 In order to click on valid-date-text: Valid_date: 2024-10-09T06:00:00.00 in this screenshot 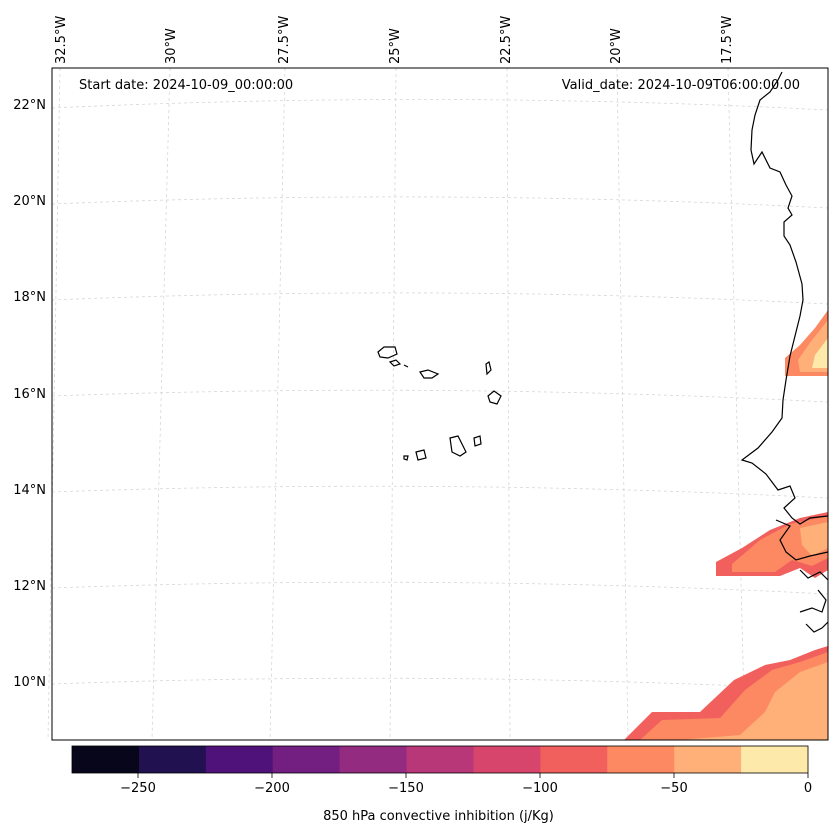, I will do `click(680, 85)`.